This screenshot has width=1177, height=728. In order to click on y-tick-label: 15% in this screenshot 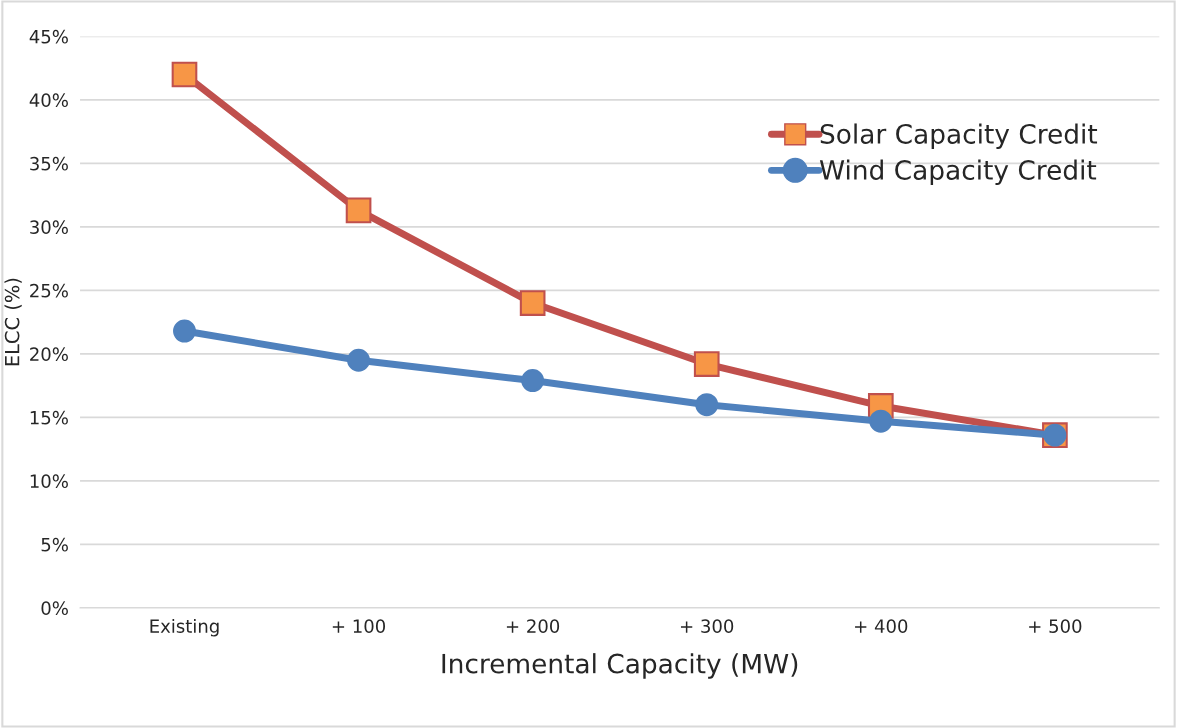, I will do `click(49, 417)`.